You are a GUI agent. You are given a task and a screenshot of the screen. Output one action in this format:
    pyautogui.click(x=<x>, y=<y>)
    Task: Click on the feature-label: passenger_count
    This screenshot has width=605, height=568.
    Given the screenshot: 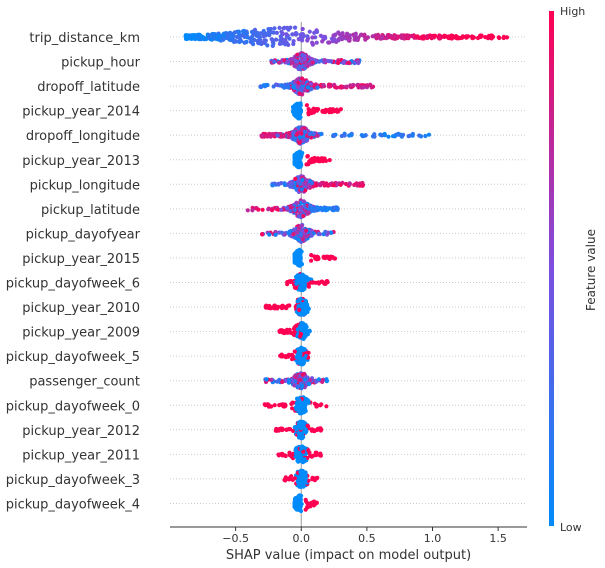 What is the action you would take?
    pyautogui.click(x=84, y=382)
    